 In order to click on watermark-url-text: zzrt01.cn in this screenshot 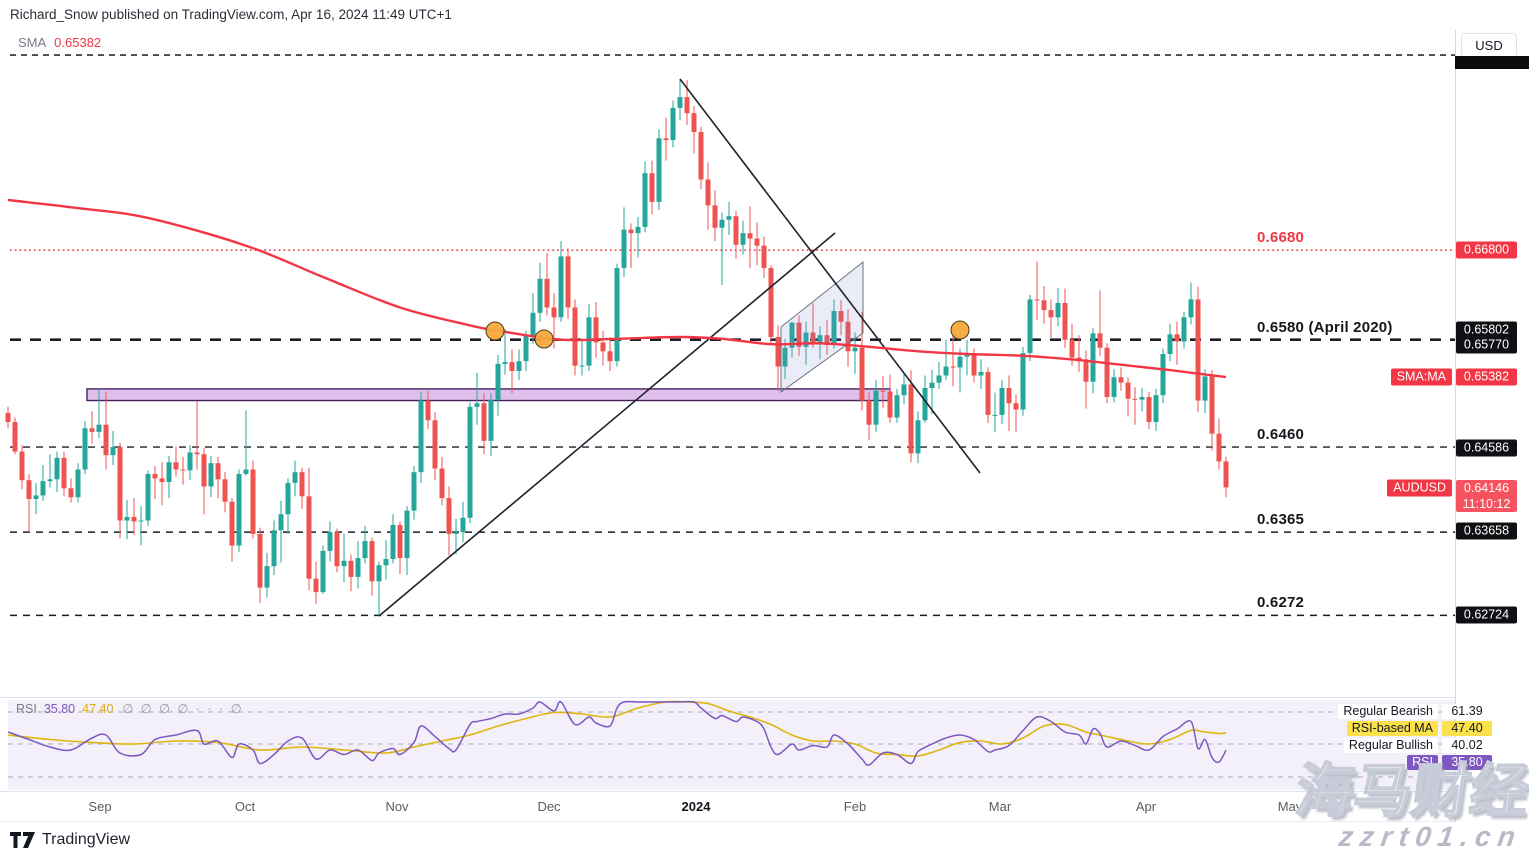, I will do `click(1430, 836)`.